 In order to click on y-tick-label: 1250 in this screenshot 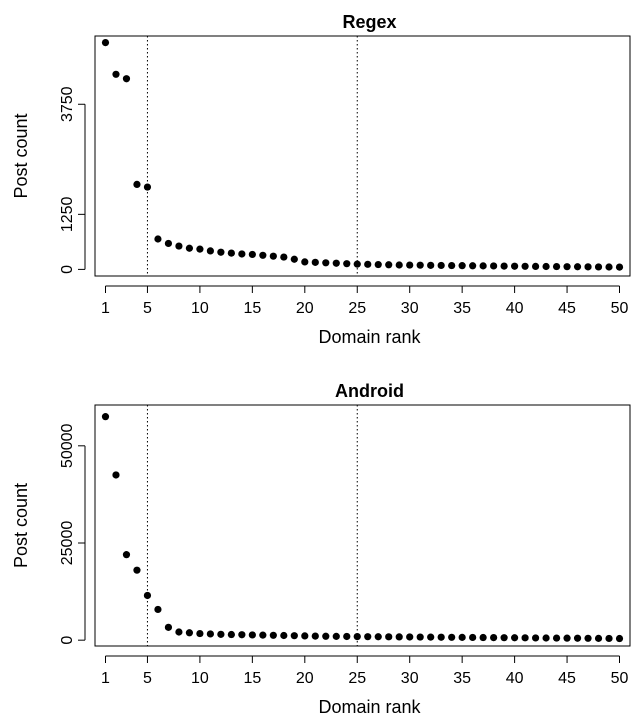, I will do `click(67, 214)`.